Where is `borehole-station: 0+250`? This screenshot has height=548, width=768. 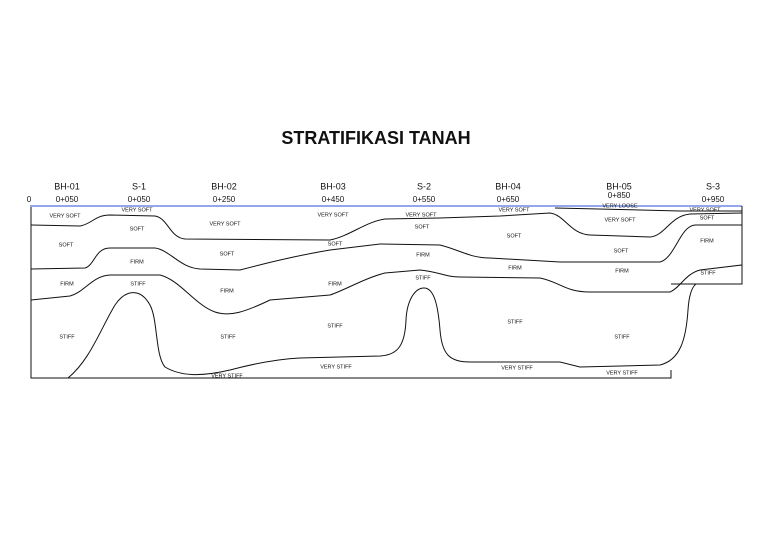
borehole-station: 0+250 is located at coordinates (224, 199).